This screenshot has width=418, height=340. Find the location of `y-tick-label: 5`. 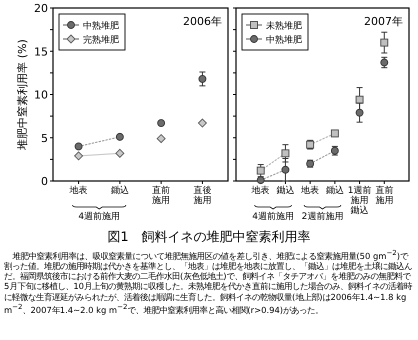

y-tick-label: 5 is located at coordinates (44, 138).